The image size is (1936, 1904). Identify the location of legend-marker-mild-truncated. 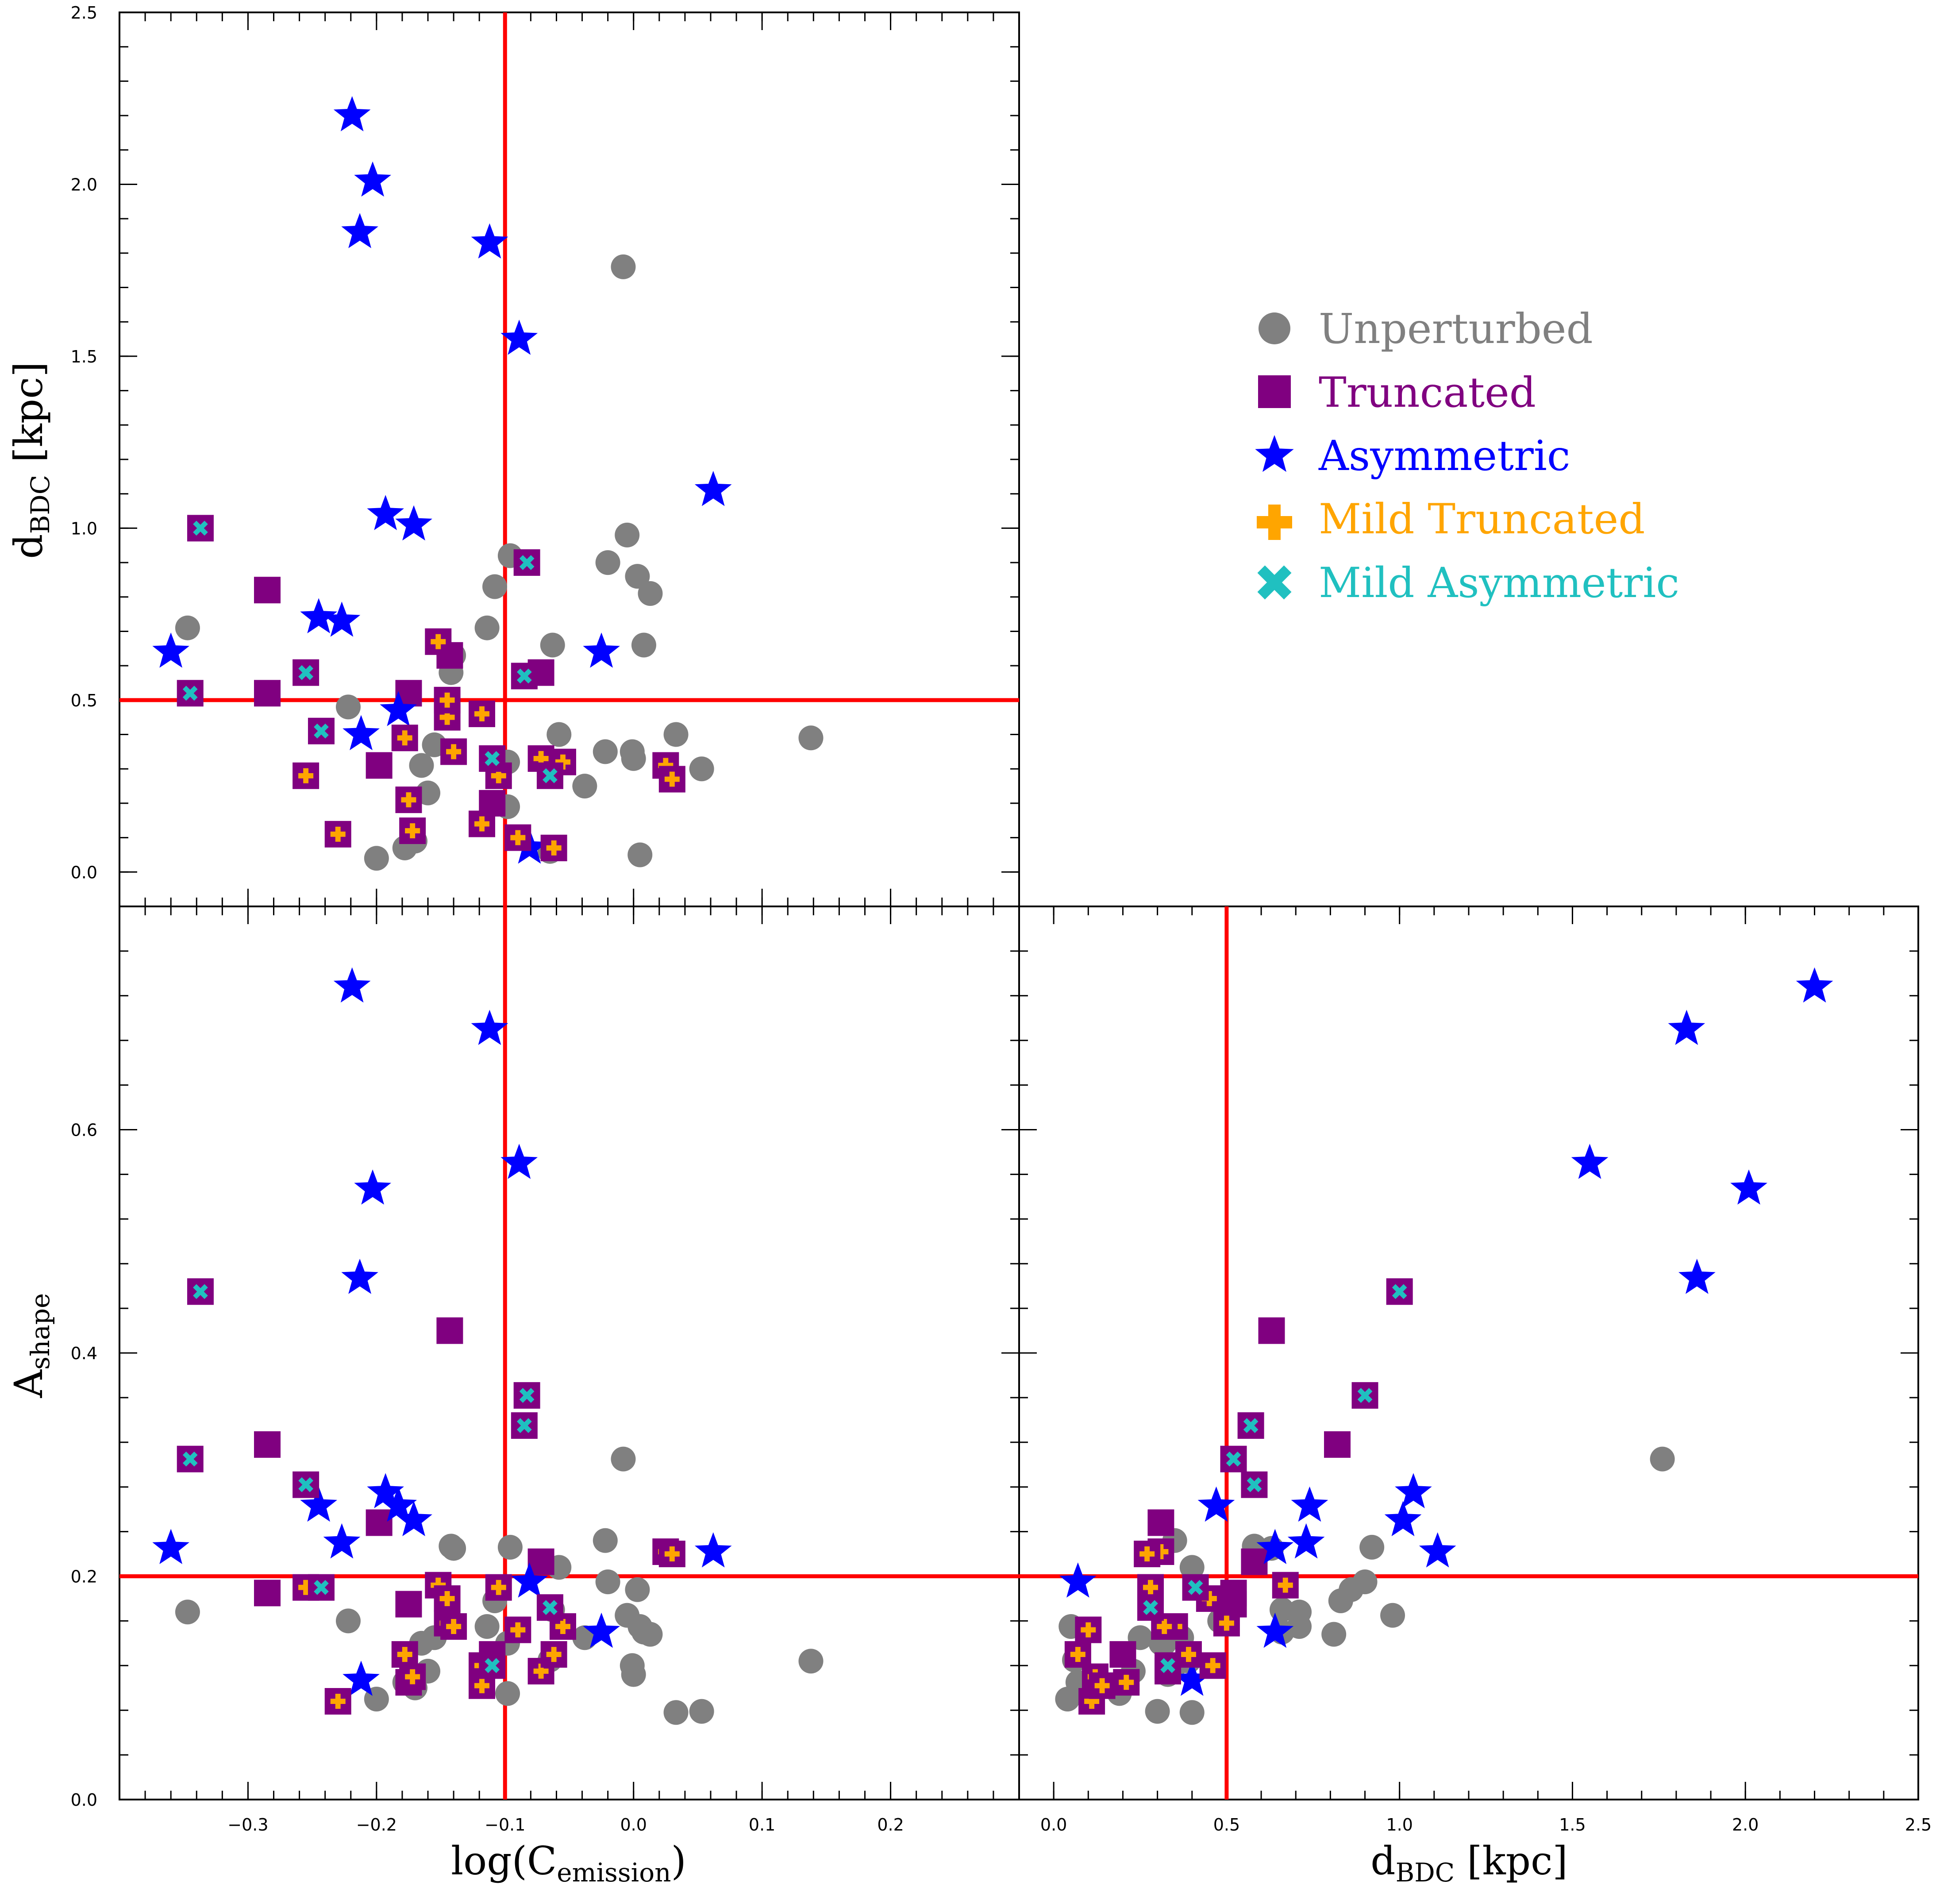
(1274, 522).